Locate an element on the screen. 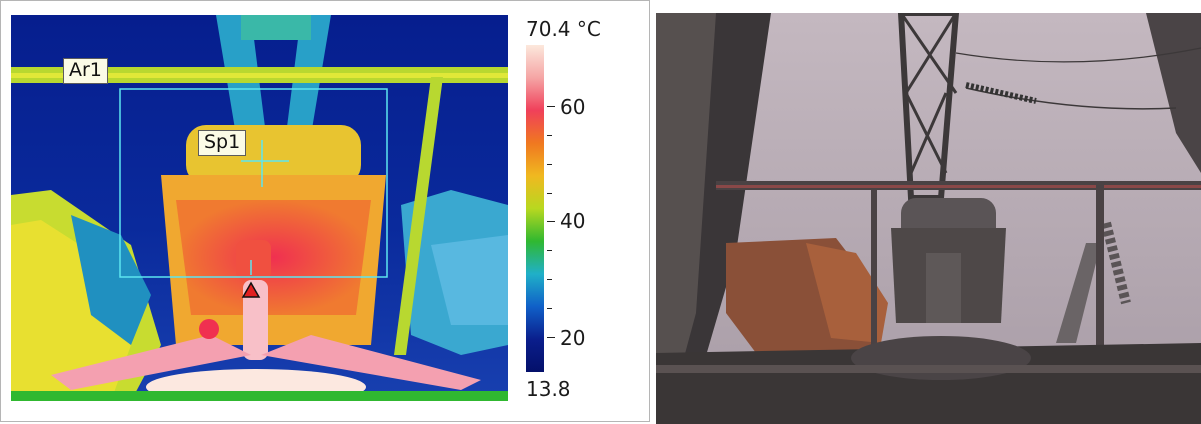 The height and width of the screenshot is (424, 1201). scale-max: 70.4 °C is located at coordinates (563, 29).